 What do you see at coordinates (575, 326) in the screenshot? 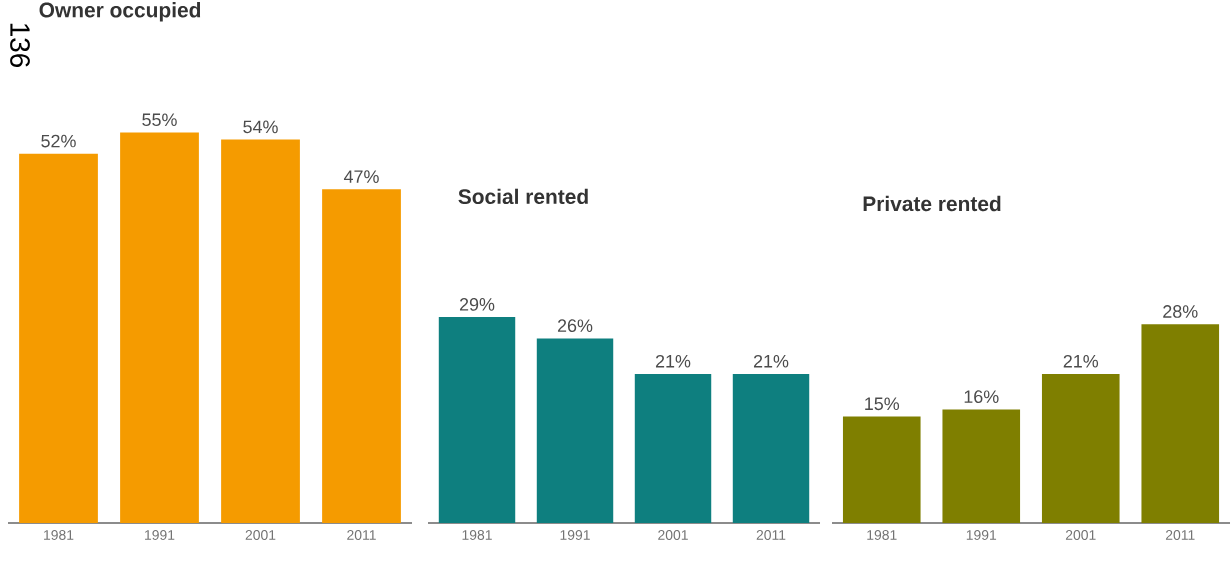
I see `data-label: 26%` at bounding box center [575, 326].